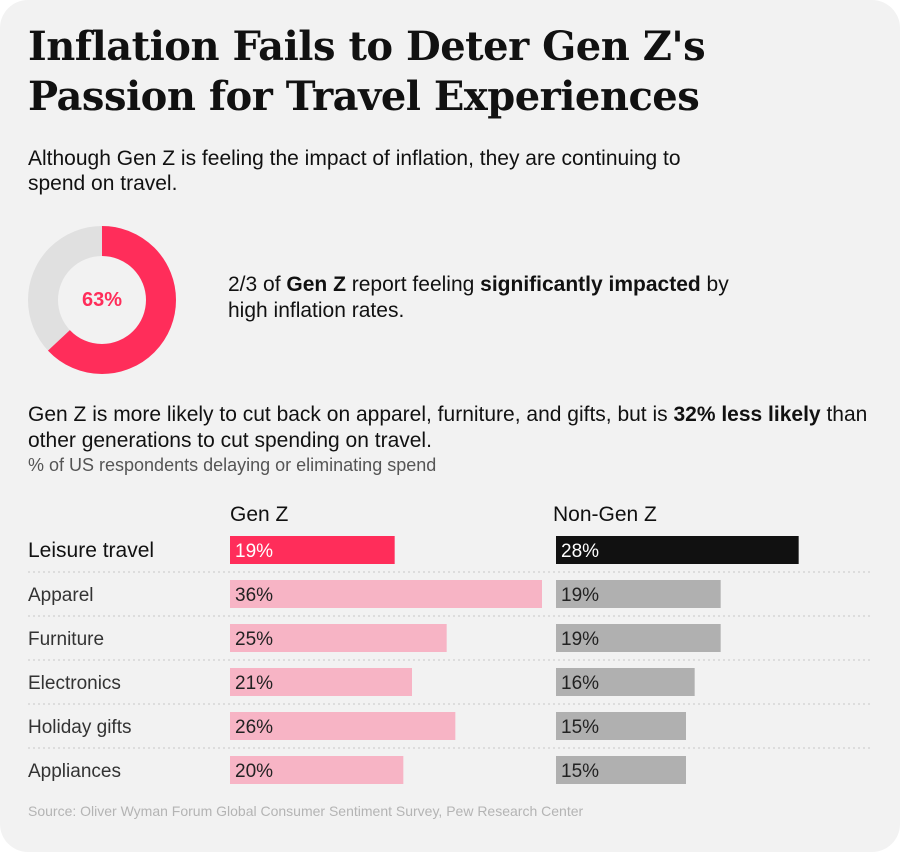 The image size is (900, 852). I want to click on category-label: Apparel, so click(61, 595).